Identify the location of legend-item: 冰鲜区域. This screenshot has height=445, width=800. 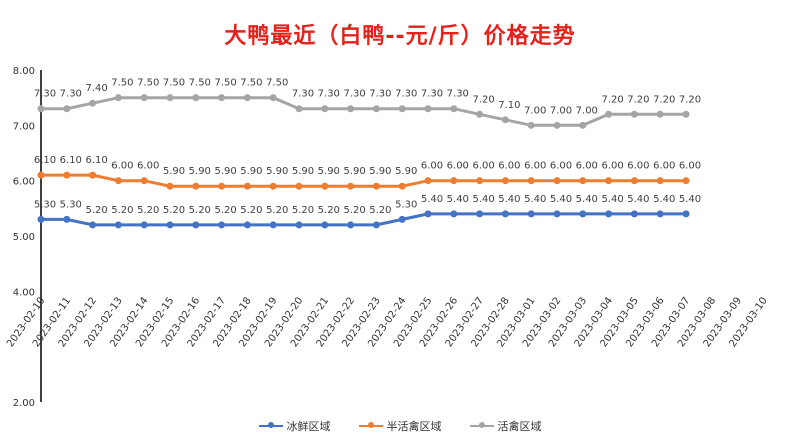
(294, 426).